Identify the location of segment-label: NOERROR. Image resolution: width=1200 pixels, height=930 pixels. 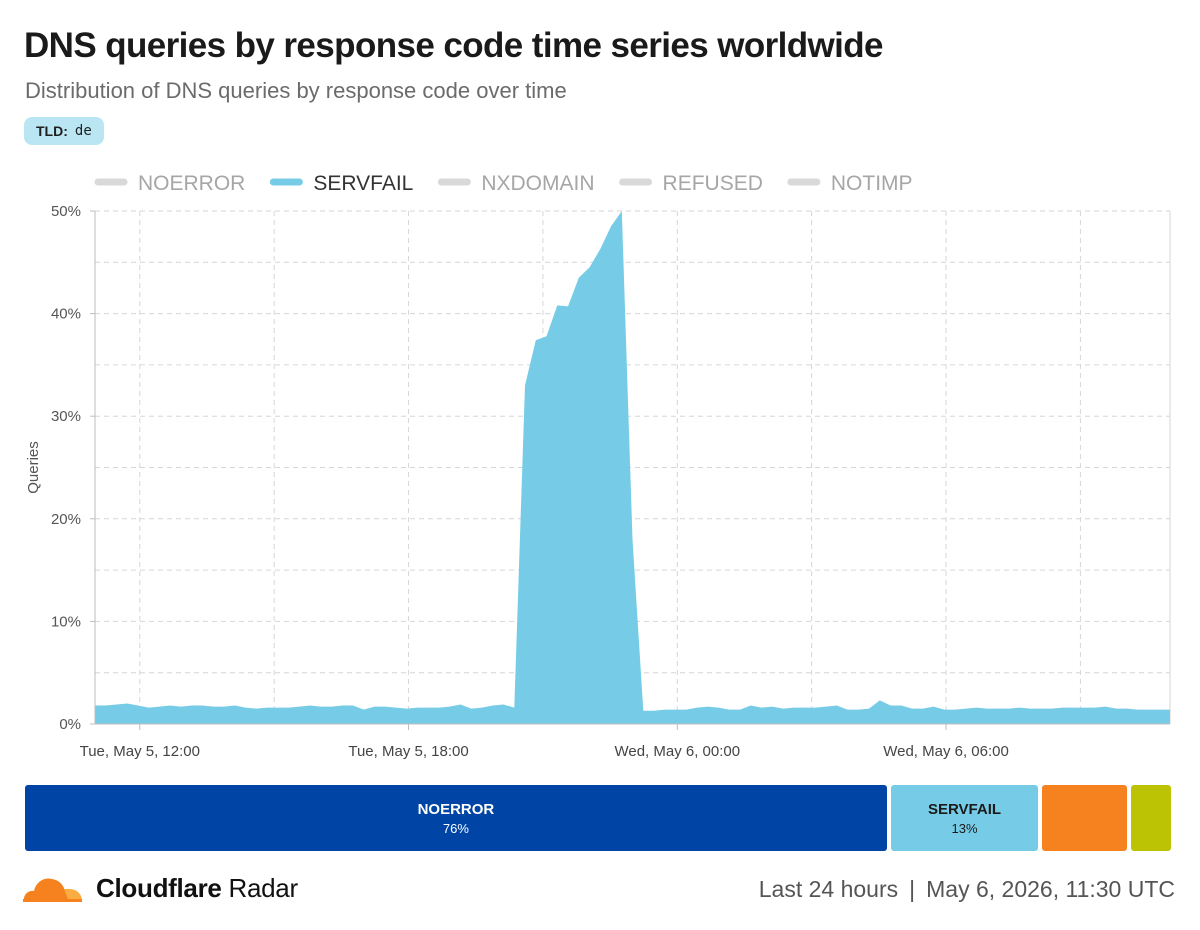
(456, 809).